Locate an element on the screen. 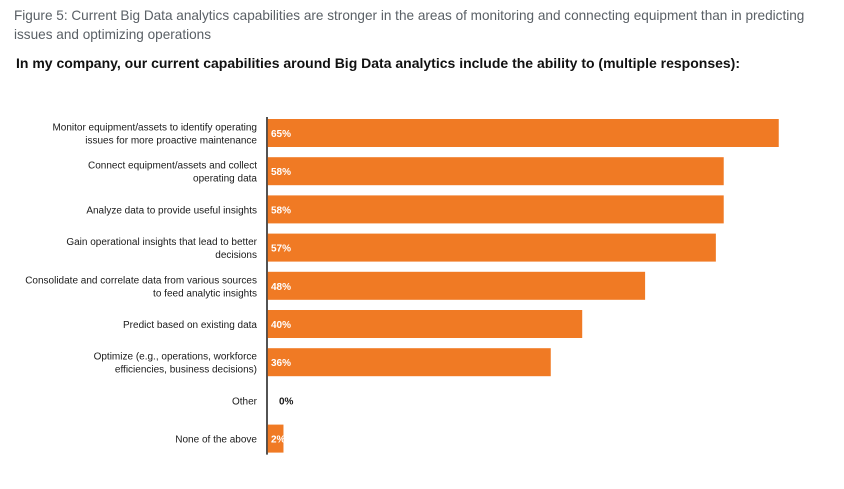 The width and height of the screenshot is (844, 489). category-label: None of the above is located at coordinates (216, 440).